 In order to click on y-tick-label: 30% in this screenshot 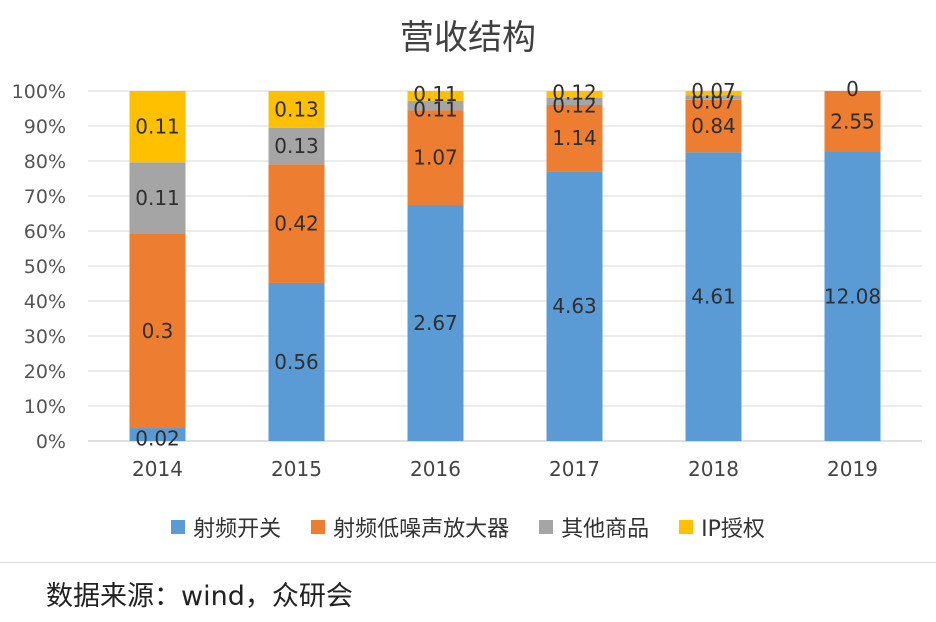, I will do `click(45, 337)`.